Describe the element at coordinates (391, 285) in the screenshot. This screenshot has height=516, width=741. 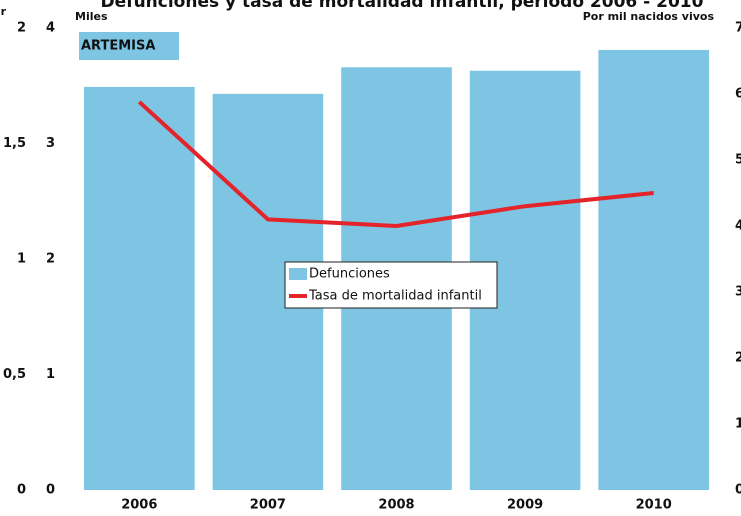
I see `legend-box` at that location.